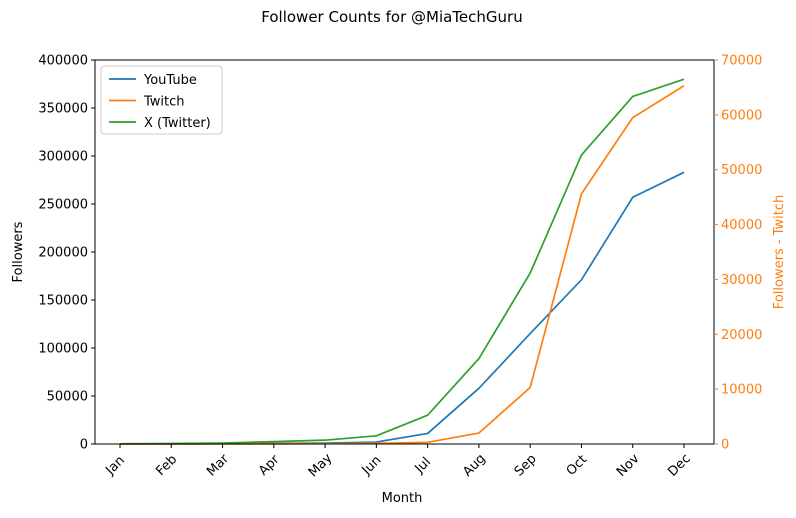 Image resolution: width=796 pixels, height=518 pixels. I want to click on y-tick-label: 0, so click(84, 445).